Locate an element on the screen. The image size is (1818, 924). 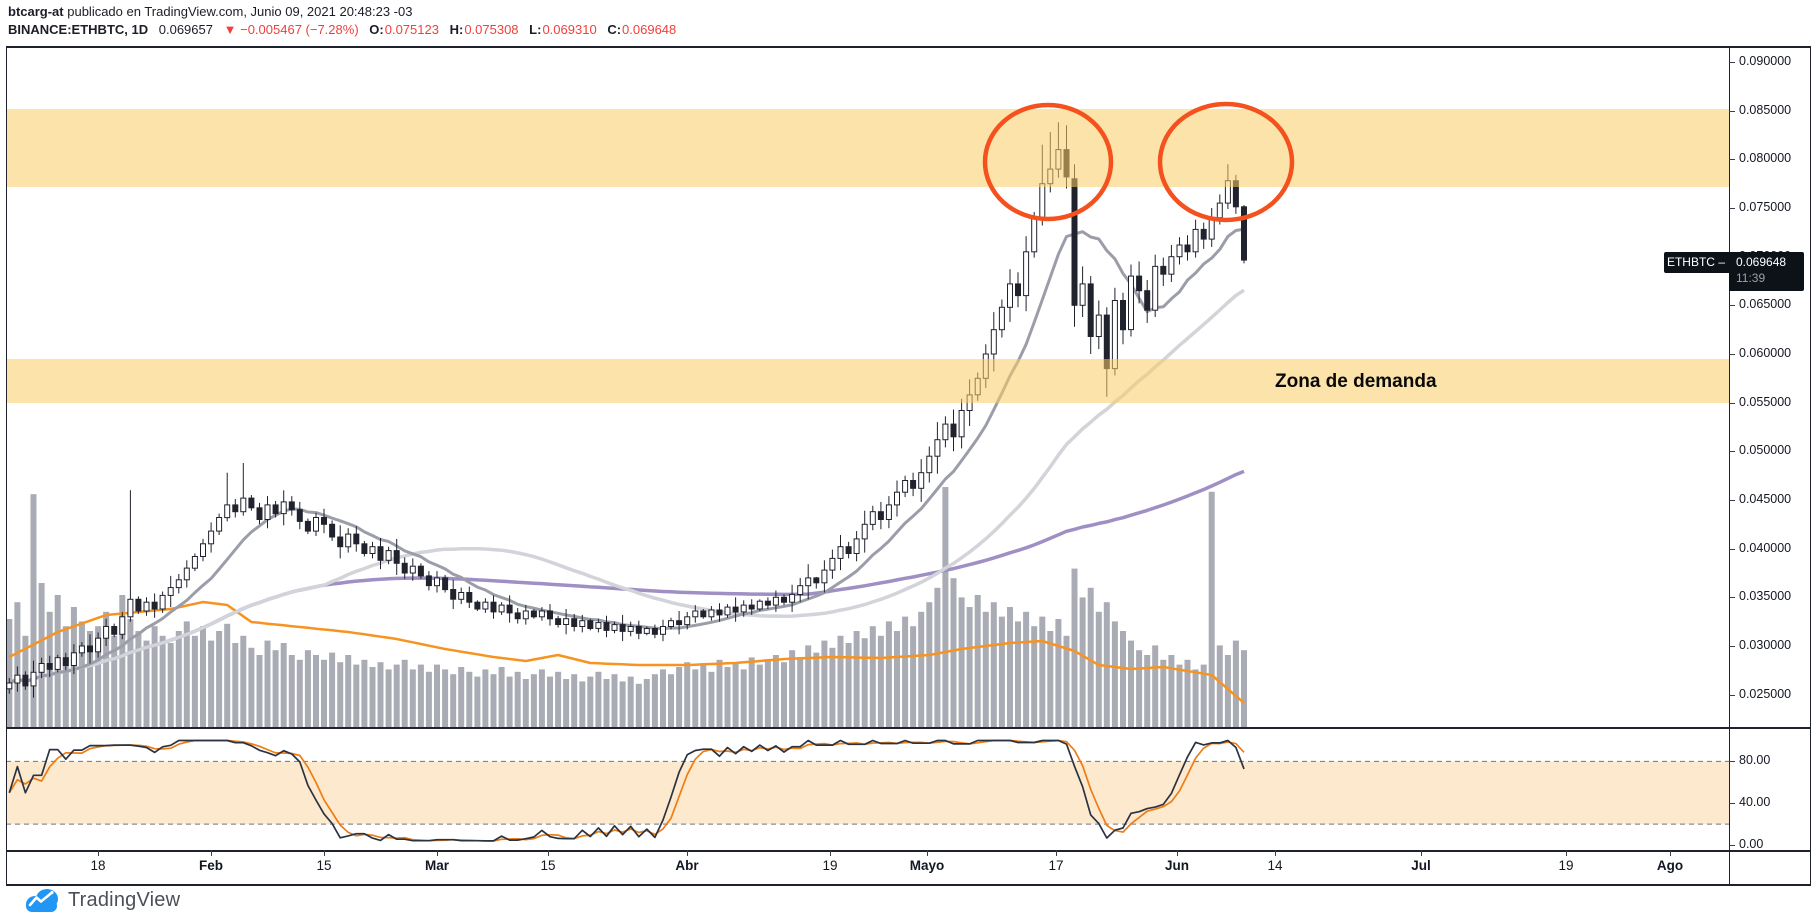
price-tick-label: 0.045000 is located at coordinates (1765, 499).